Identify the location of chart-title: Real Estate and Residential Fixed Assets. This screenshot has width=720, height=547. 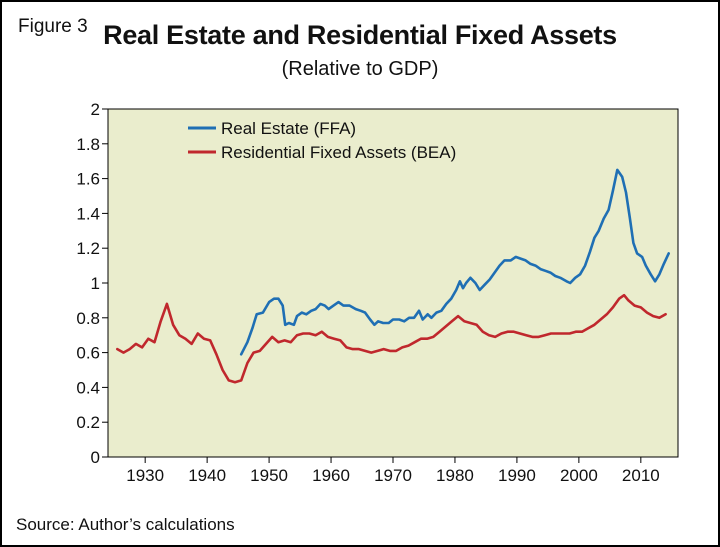
(360, 35).